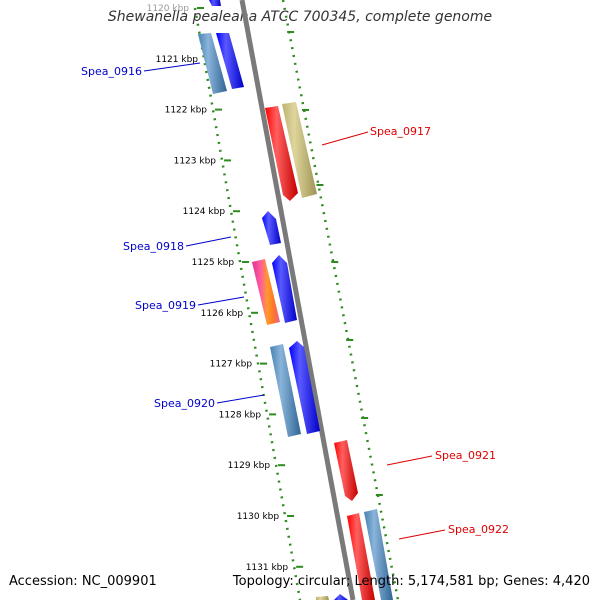 The width and height of the screenshot is (600, 600). Describe the element at coordinates (165, 305) in the screenshot. I see `gene-label-0919: Spea_0919` at that location.